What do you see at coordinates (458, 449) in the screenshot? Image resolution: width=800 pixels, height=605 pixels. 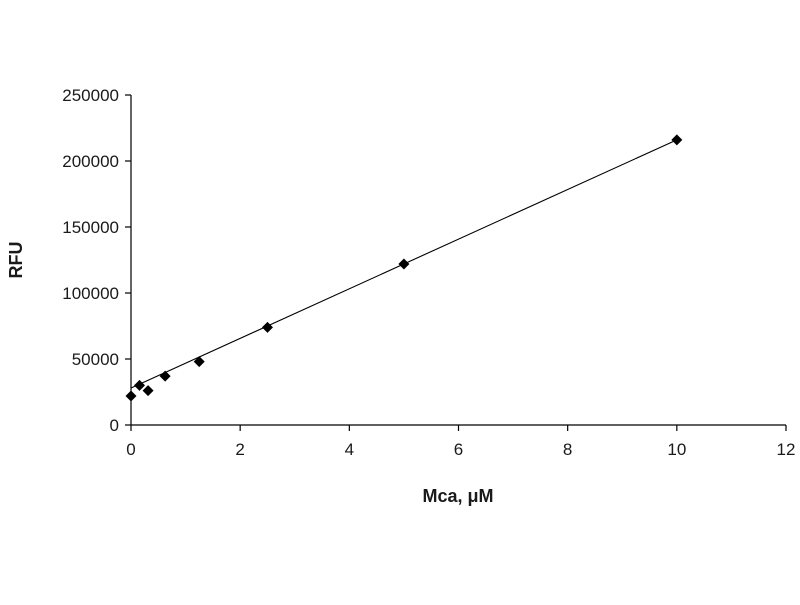 I see `x-tick-label: 6` at bounding box center [458, 449].